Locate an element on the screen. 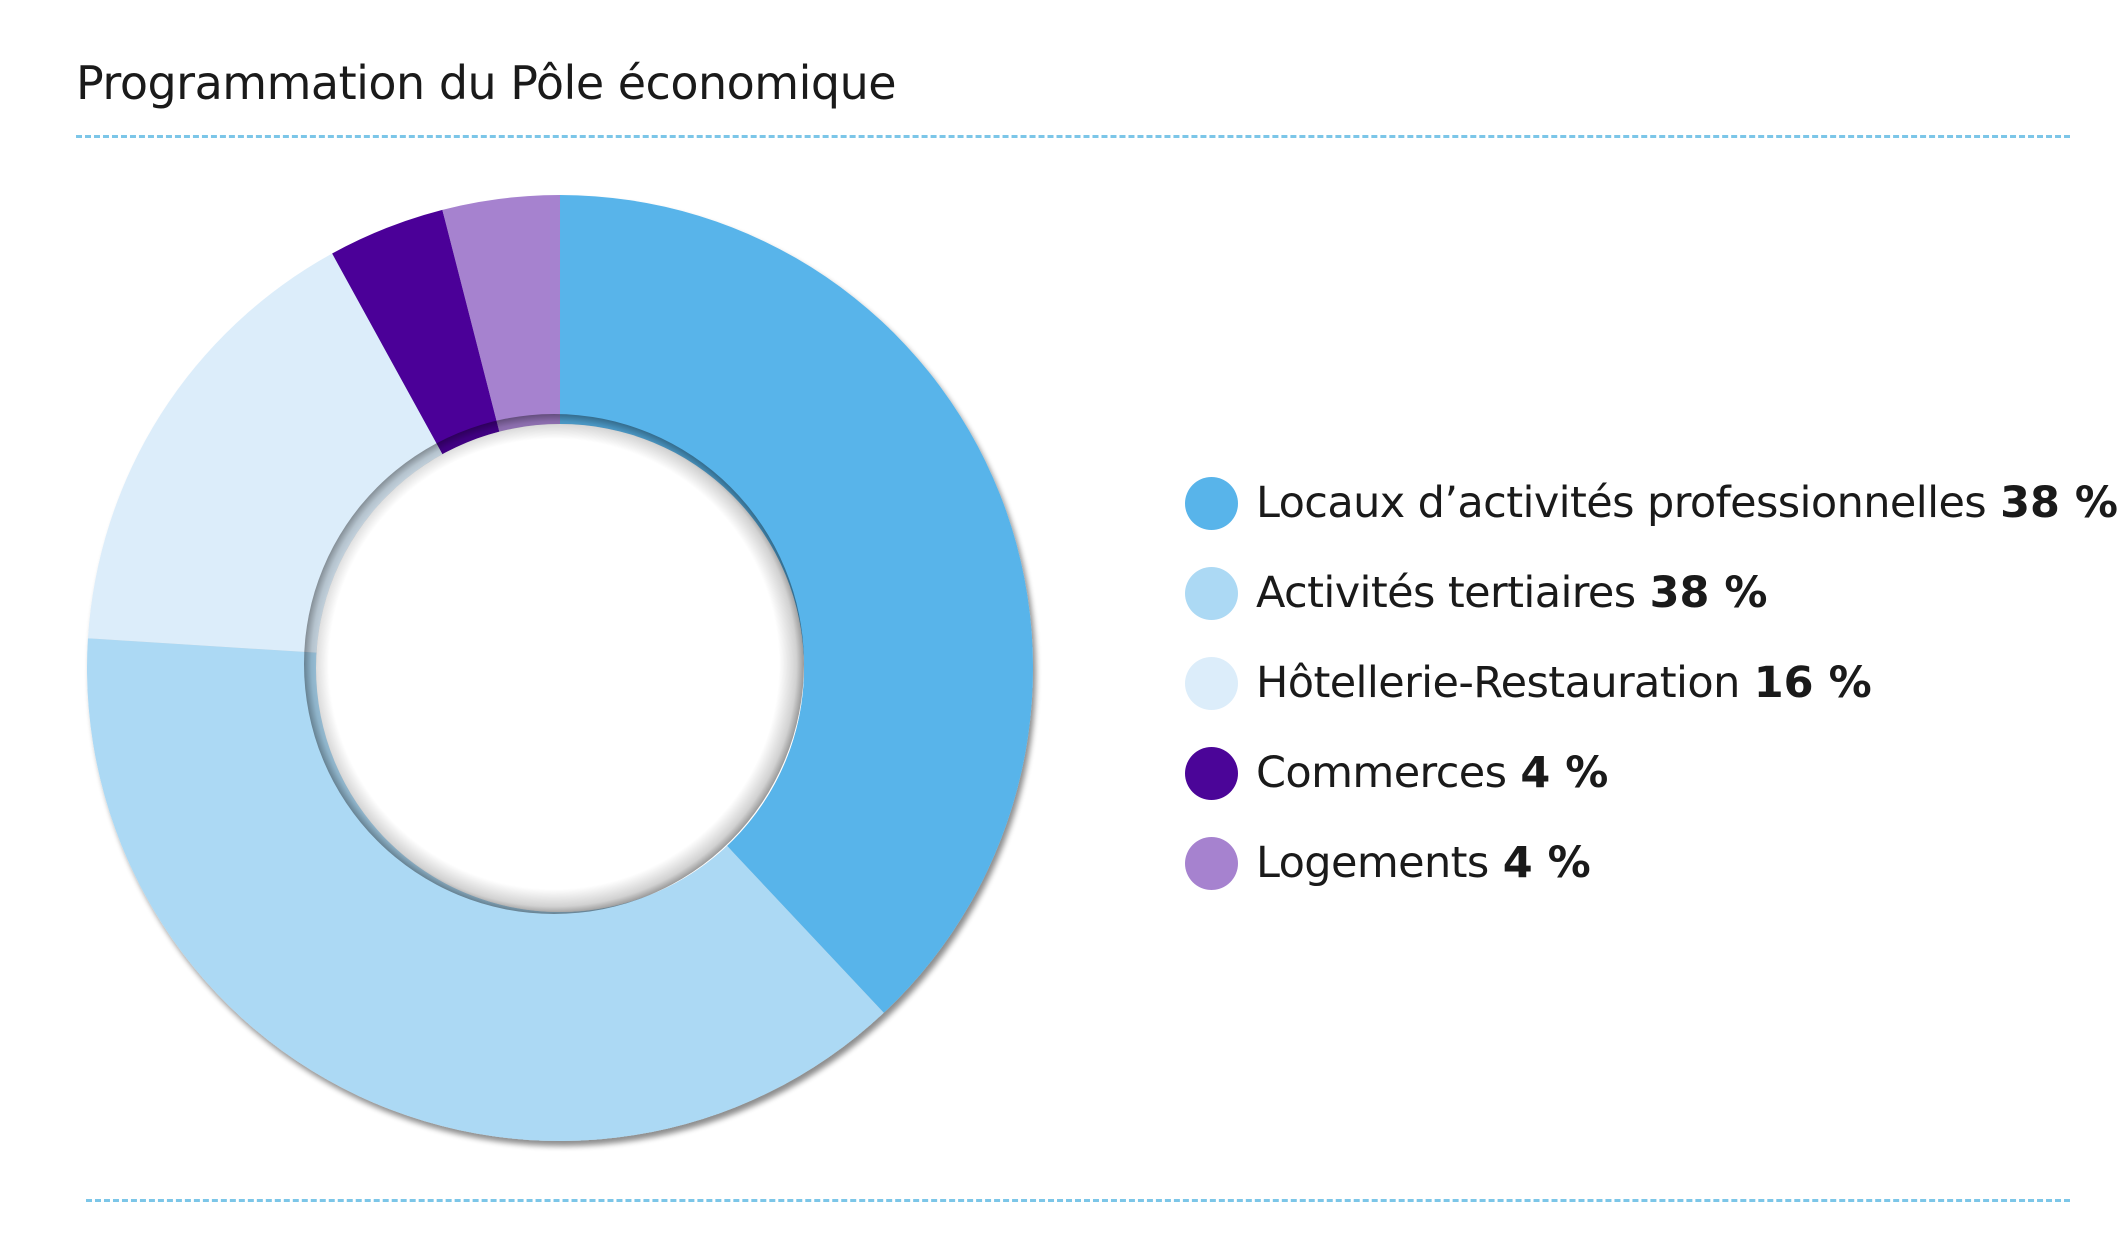  legend-label: Activités tertiaires is located at coordinates (1446, 593).